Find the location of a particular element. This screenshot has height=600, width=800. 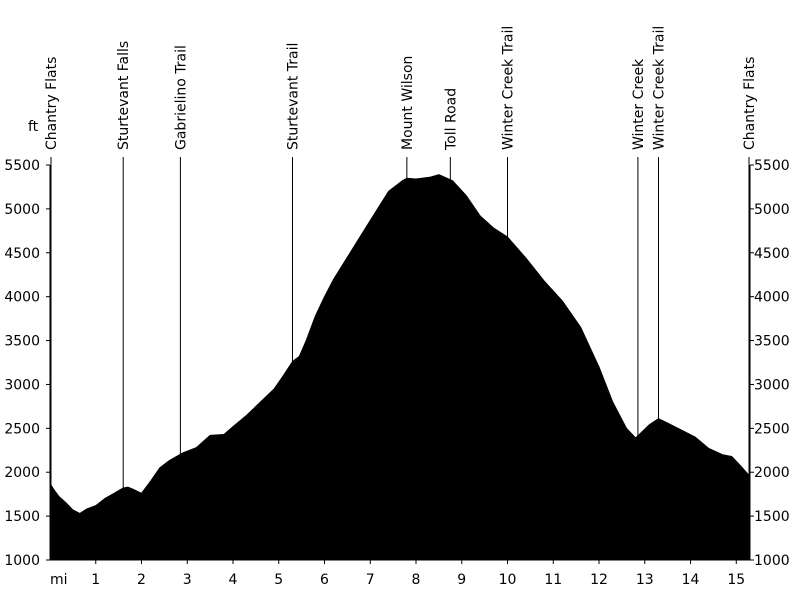

x-tick-label: 5 is located at coordinates (278, 580).